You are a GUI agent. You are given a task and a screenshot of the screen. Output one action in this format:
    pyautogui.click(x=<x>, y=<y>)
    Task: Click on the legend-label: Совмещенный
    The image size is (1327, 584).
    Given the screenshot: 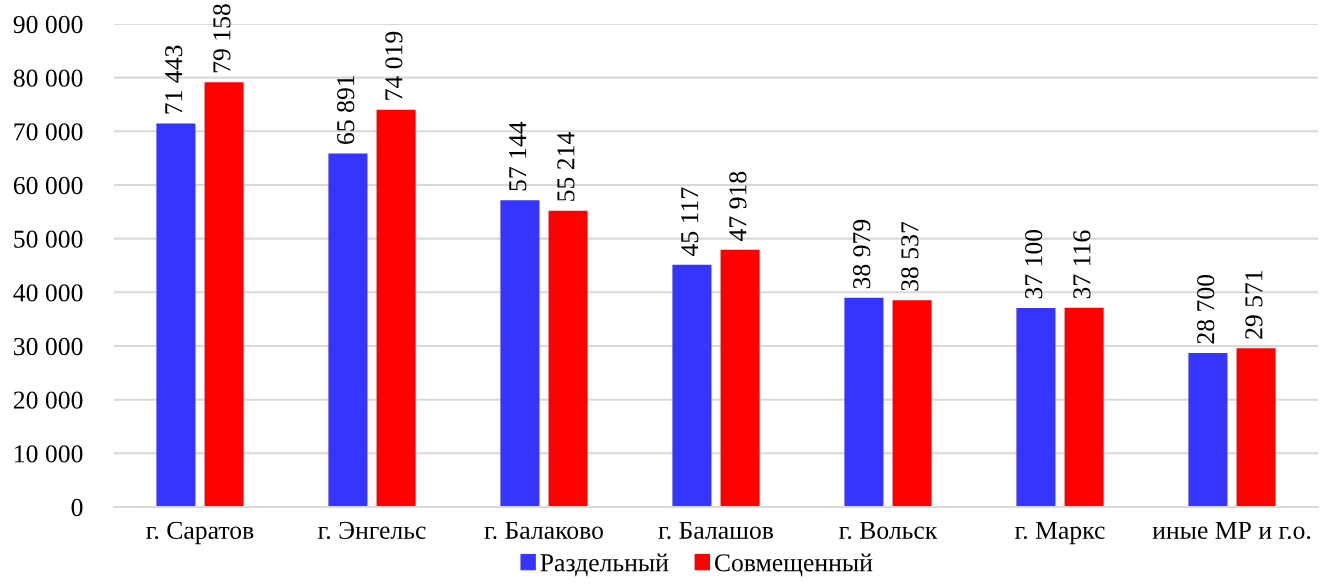 What is the action you would take?
    pyautogui.click(x=793, y=565)
    